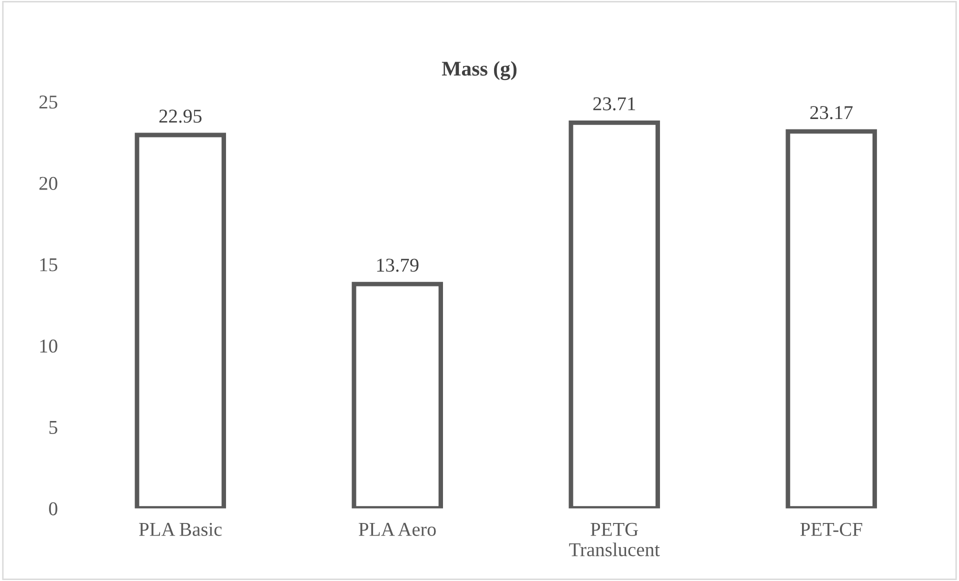 This screenshot has width=959, height=581. Describe the element at coordinates (48, 102) in the screenshot. I see `y-tick-label: 25` at that location.